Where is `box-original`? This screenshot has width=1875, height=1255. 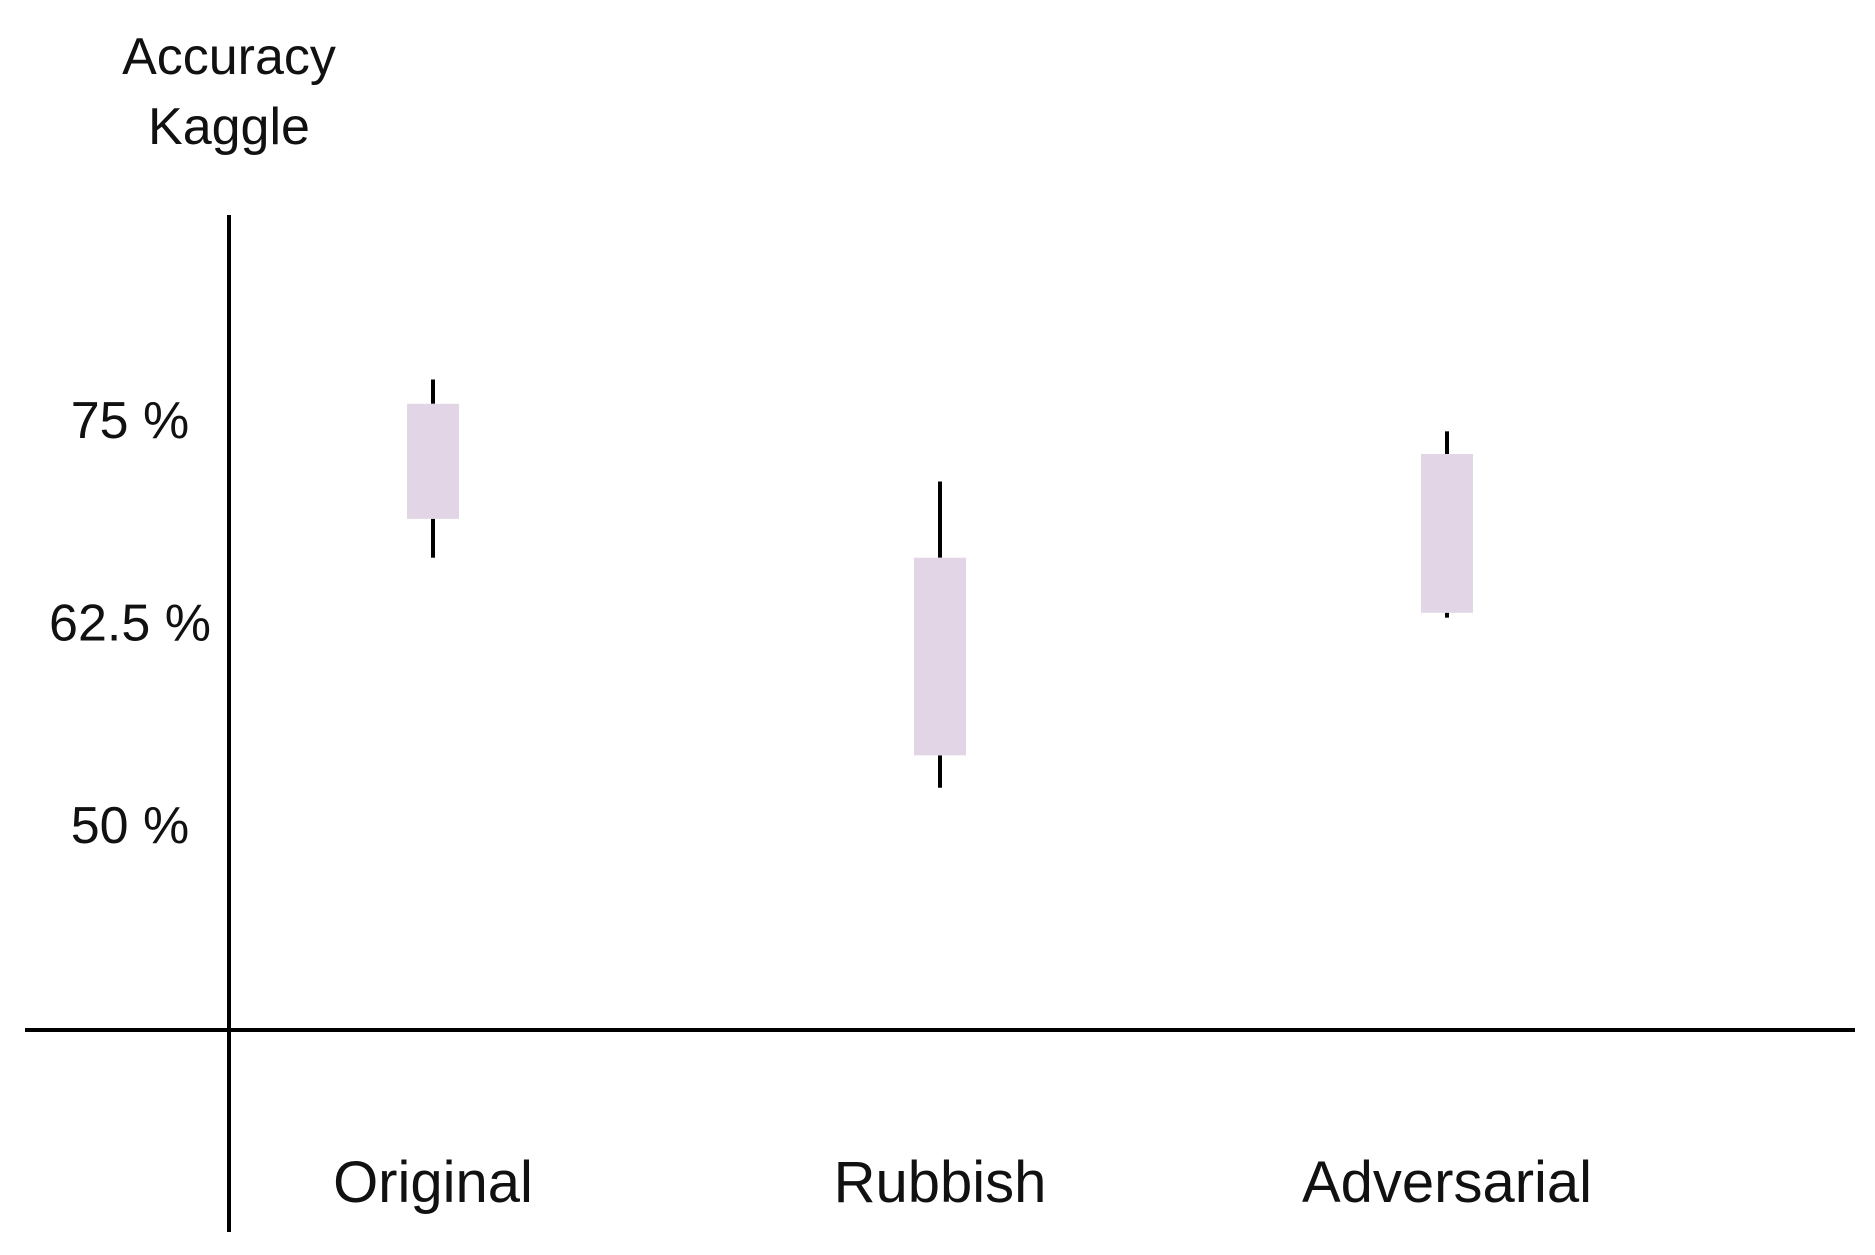
box-original is located at coordinates (433, 468).